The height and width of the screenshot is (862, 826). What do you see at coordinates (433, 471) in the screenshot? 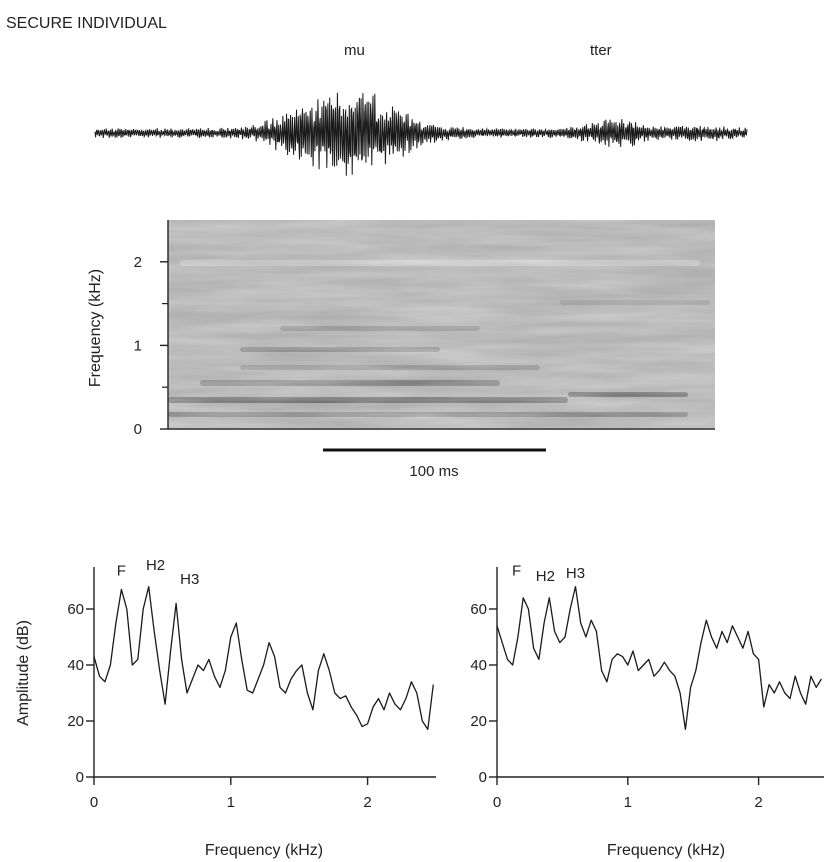
I see `time-scale-bar-label: 100 ms` at bounding box center [433, 471].